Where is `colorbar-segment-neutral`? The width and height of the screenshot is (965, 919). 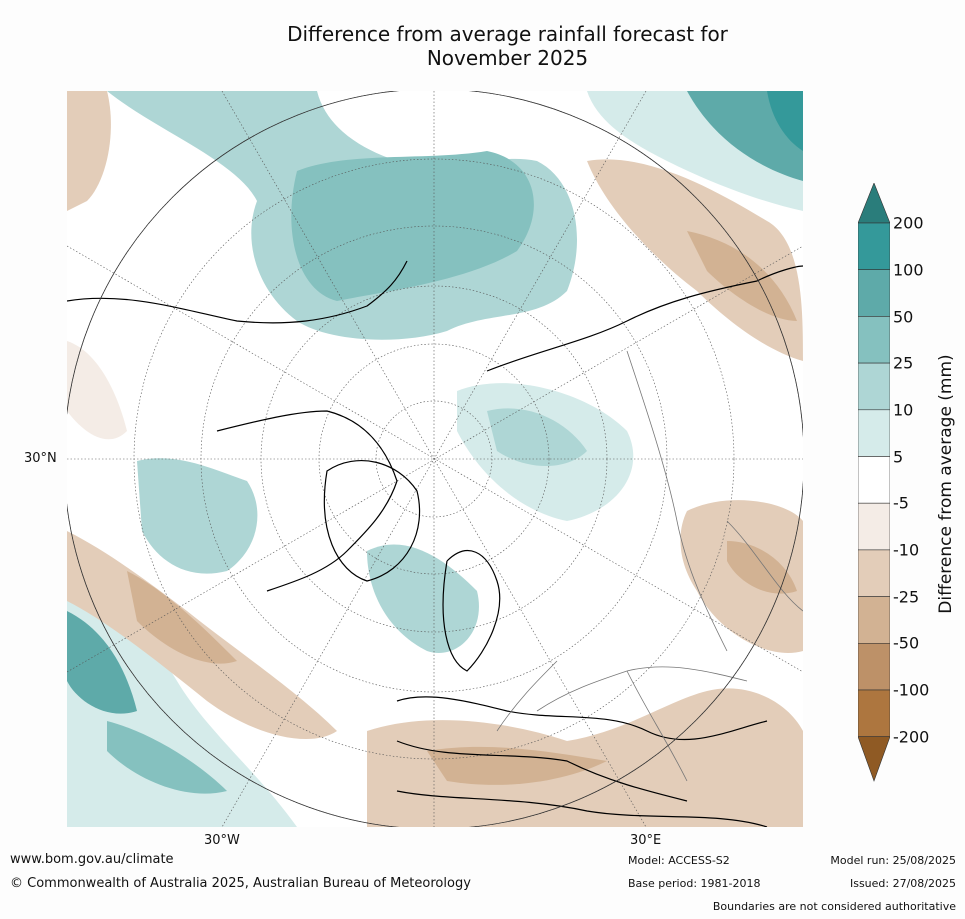
colorbar-segment-neutral is located at coordinates (874, 480).